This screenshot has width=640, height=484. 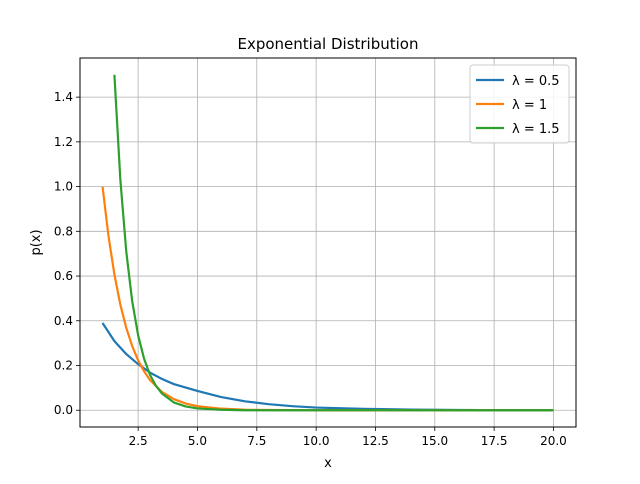 I want to click on legend: λ = 0.5 λ = 1 λ = 1.5, so click(x=519, y=104).